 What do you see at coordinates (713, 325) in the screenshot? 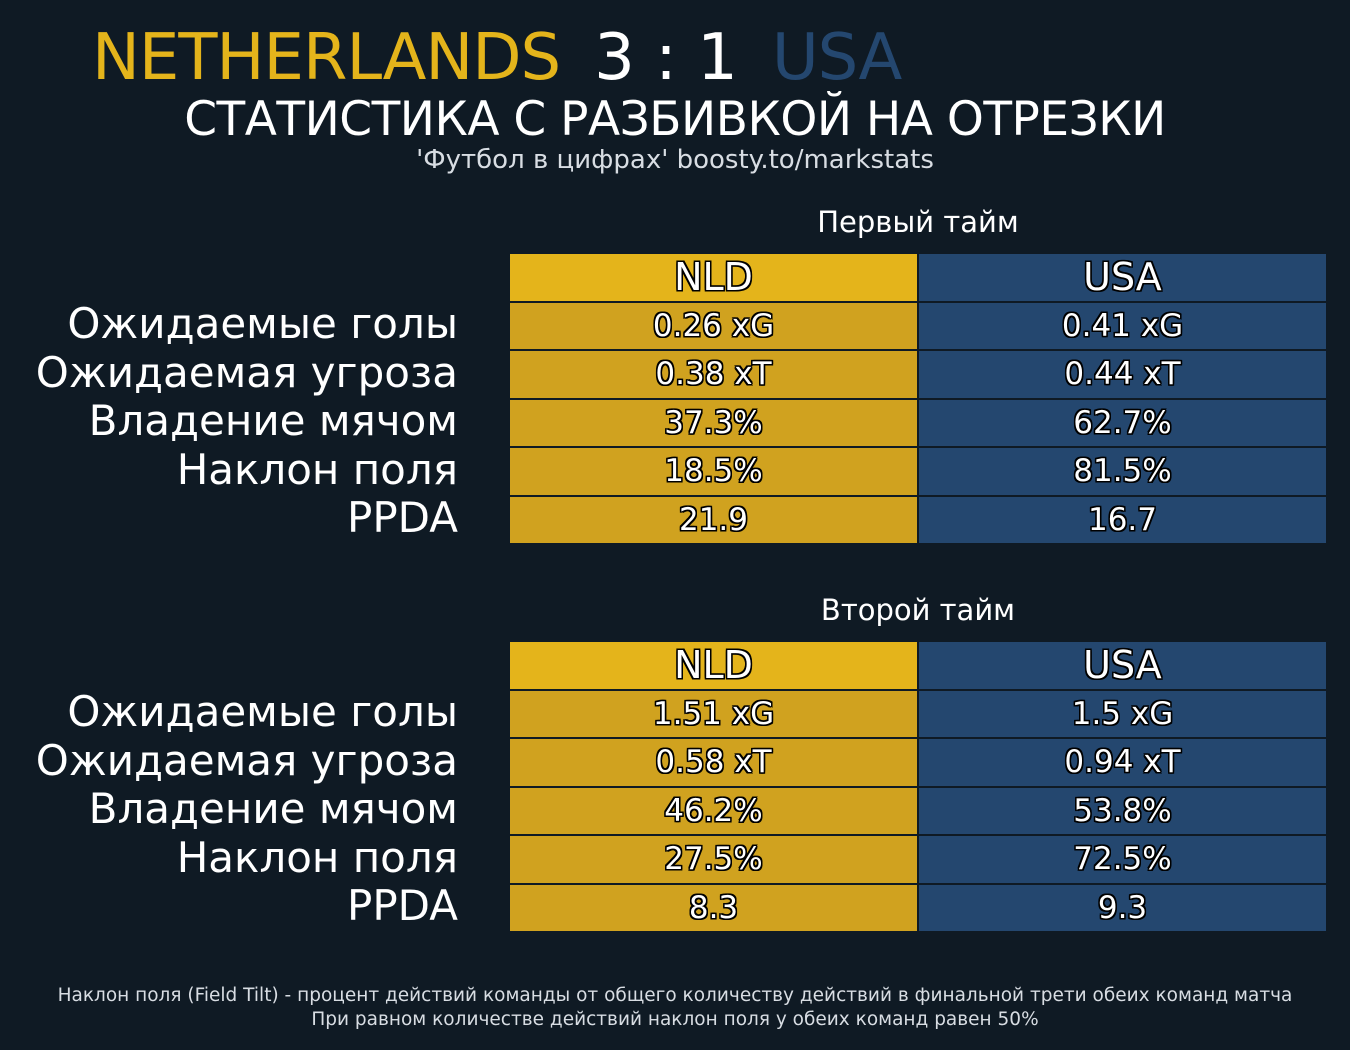
I see `nld-value-cell: 0.26 xG` at bounding box center [713, 325].